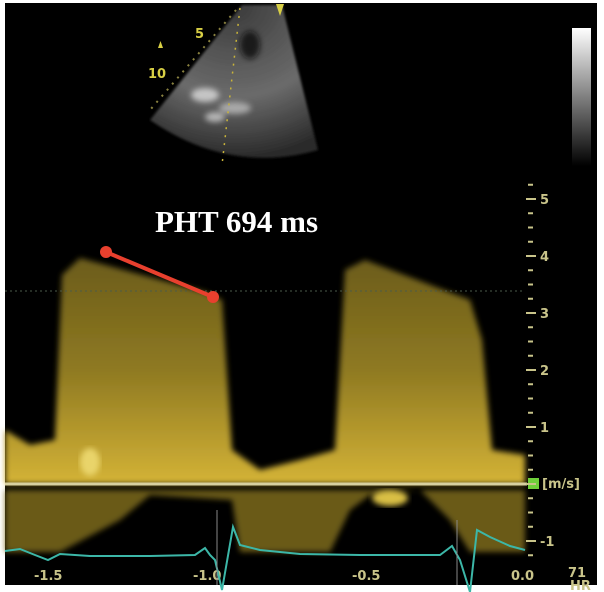 The height and width of the screenshot is (592, 604). I want to click on velocity-tick-label: 5, so click(544, 200).